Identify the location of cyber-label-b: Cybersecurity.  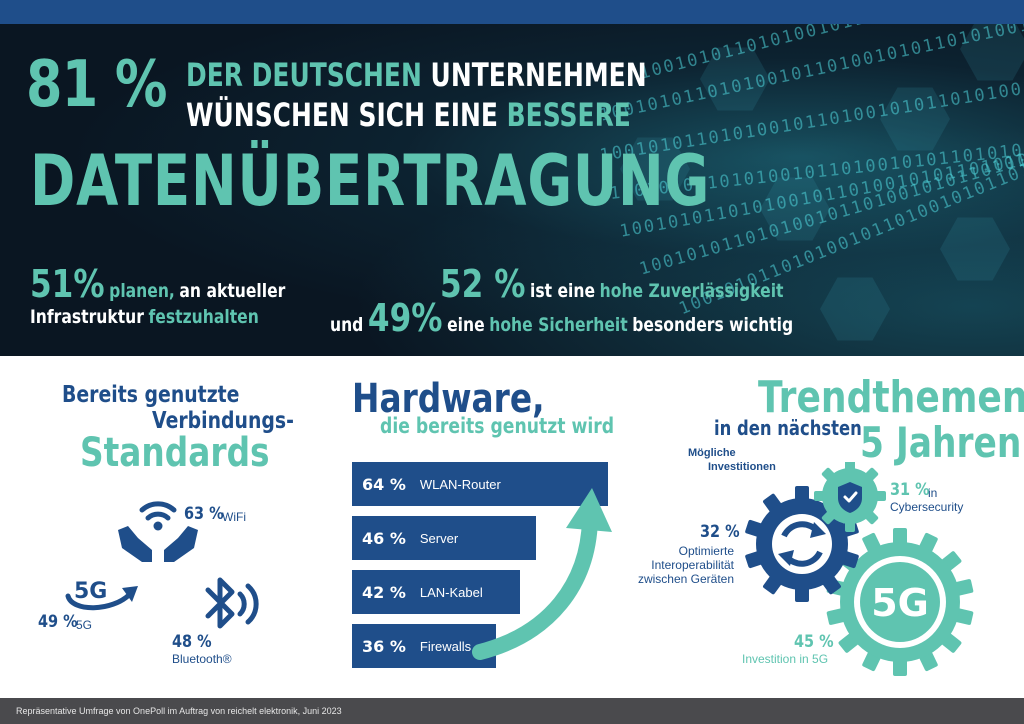
(927, 507).